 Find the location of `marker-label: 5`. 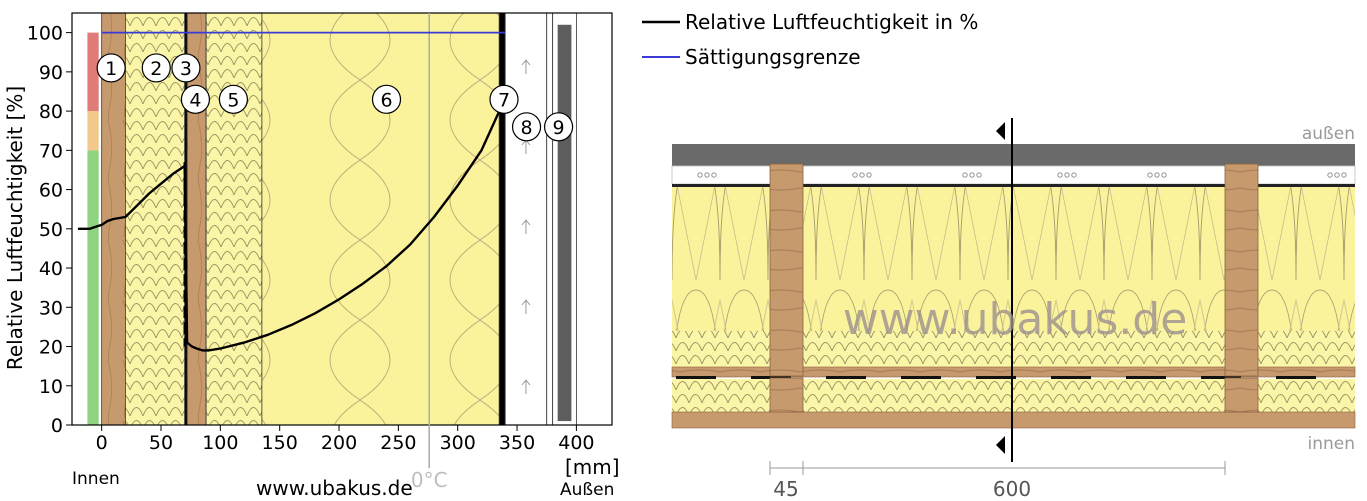

marker-label: 5 is located at coordinates (233, 100).